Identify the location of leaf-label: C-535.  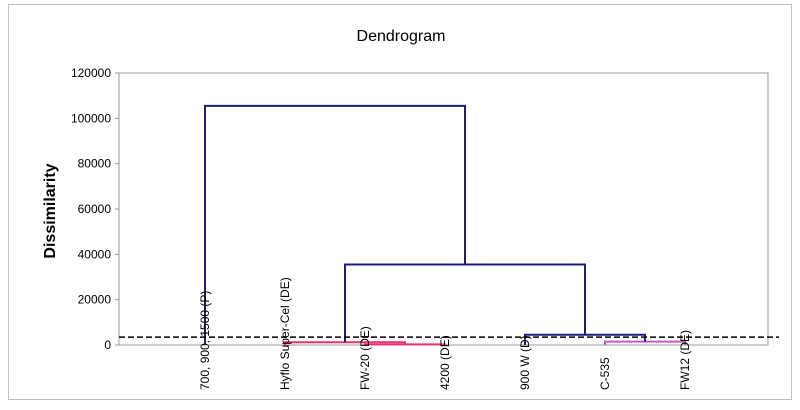
(605, 373).